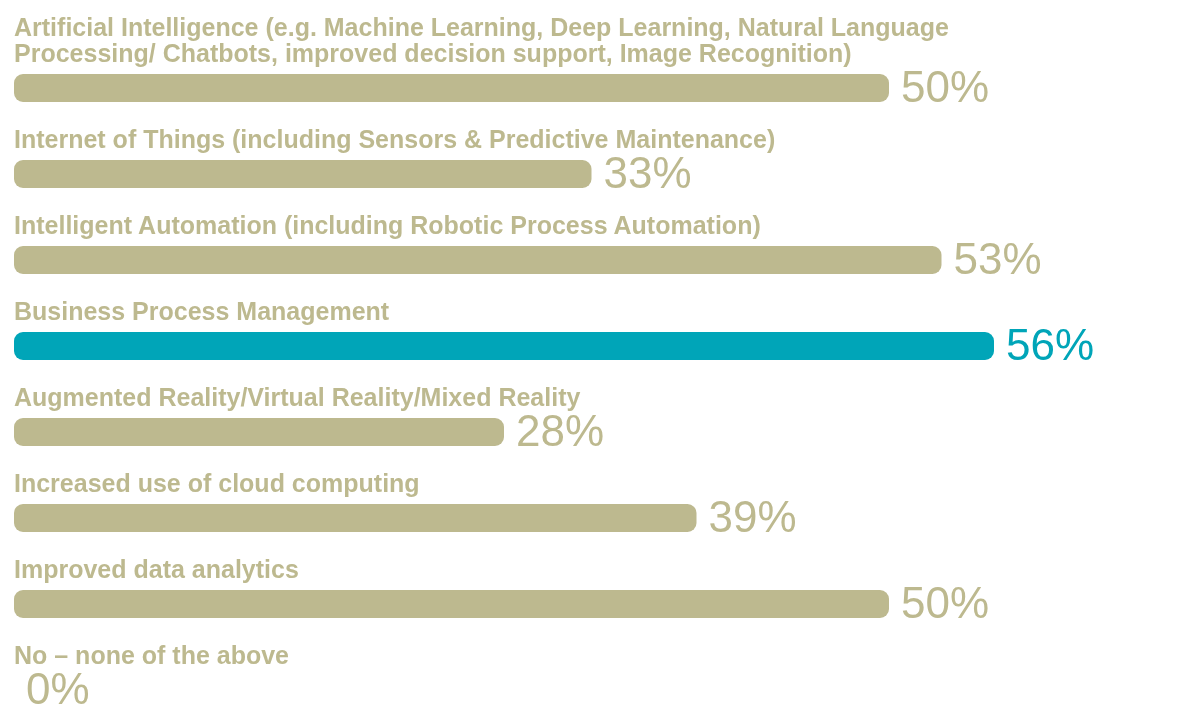 The width and height of the screenshot is (1200, 722). Describe the element at coordinates (945, 602) in the screenshot. I see `data-label: 50%` at that location.